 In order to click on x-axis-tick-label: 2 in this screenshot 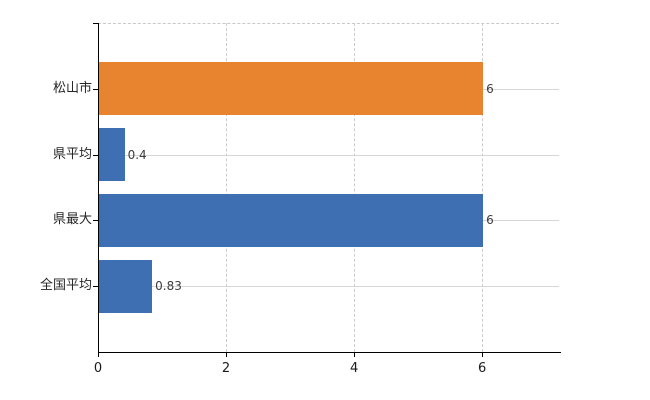, I will do `click(226, 368)`.